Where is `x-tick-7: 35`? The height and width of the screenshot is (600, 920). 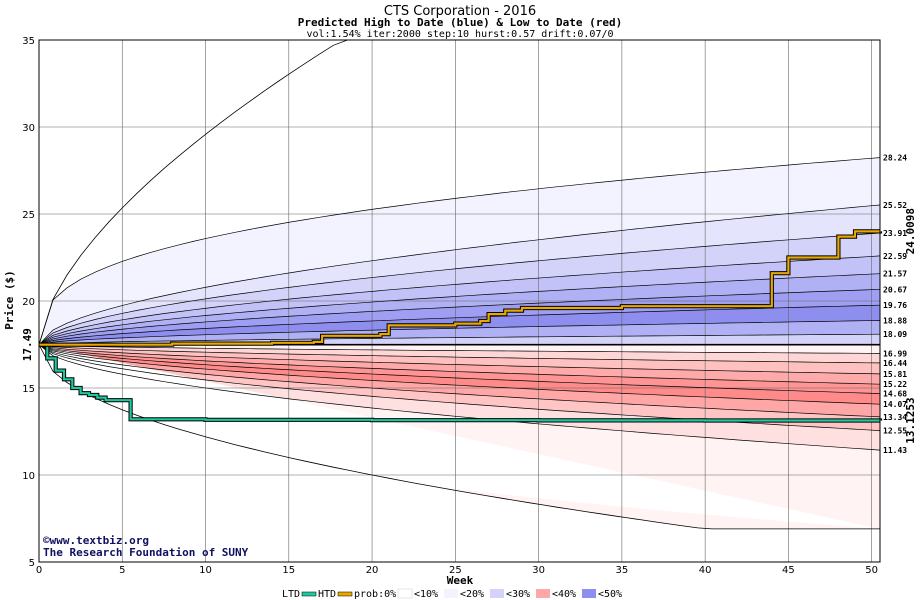 x-tick-7: 35 is located at coordinates (622, 570).